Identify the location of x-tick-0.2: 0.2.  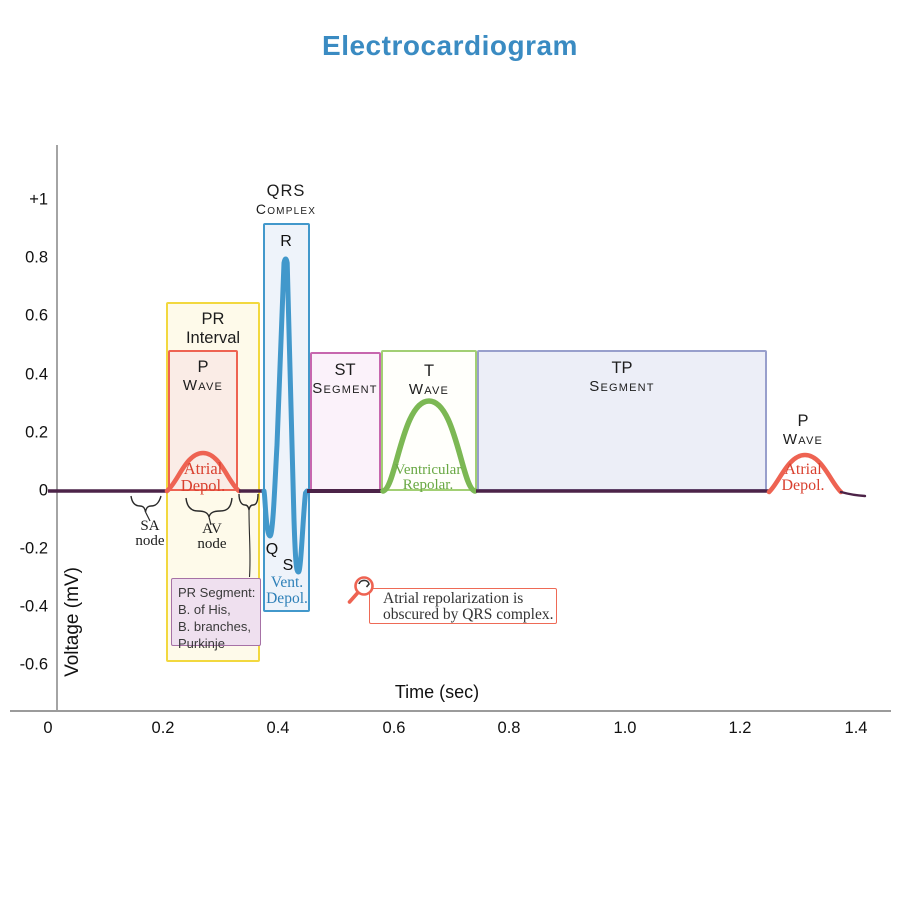
(163, 728).